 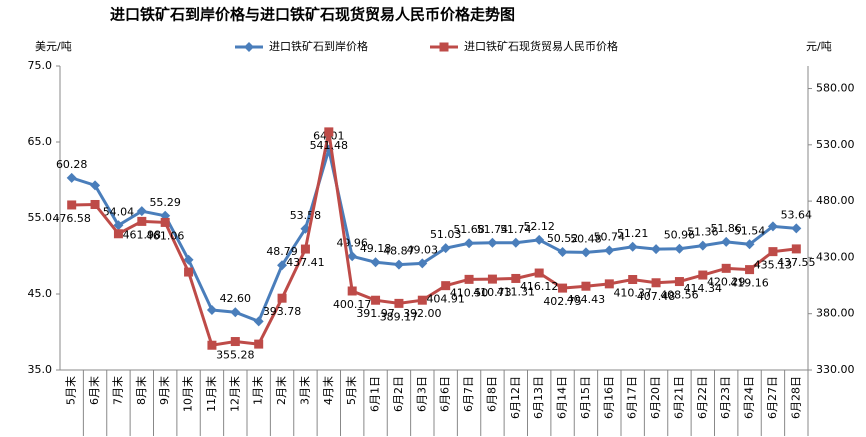 I want to click on data-label: 51.86, so click(x=726, y=228).